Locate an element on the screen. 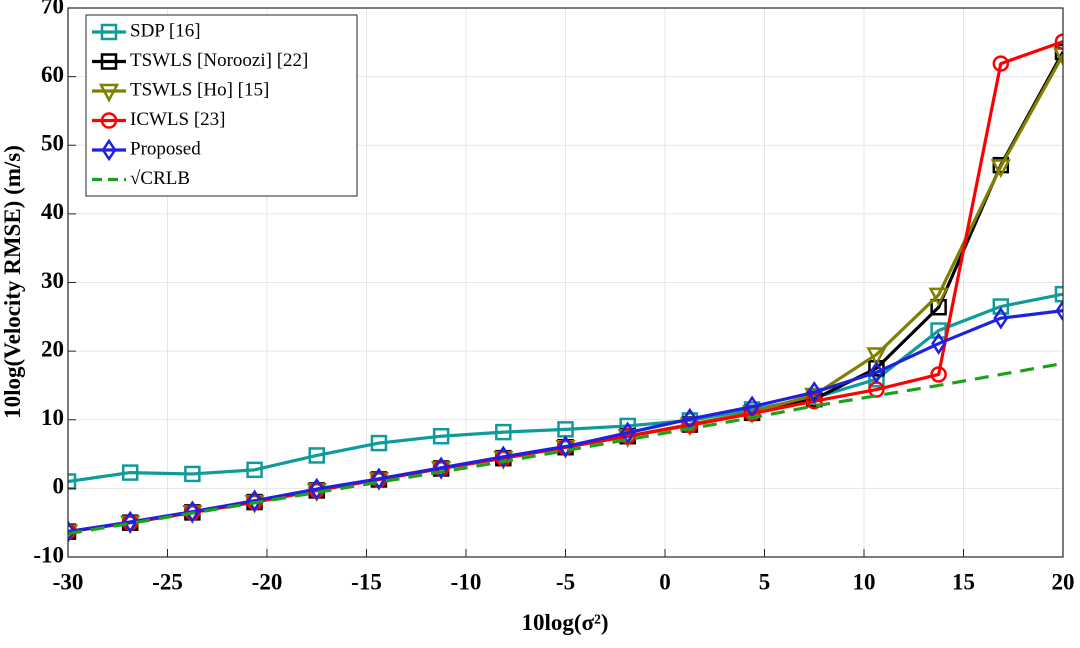 The image size is (1080, 648). x-axis-label: 10log(σ²) is located at coordinates (564, 622).